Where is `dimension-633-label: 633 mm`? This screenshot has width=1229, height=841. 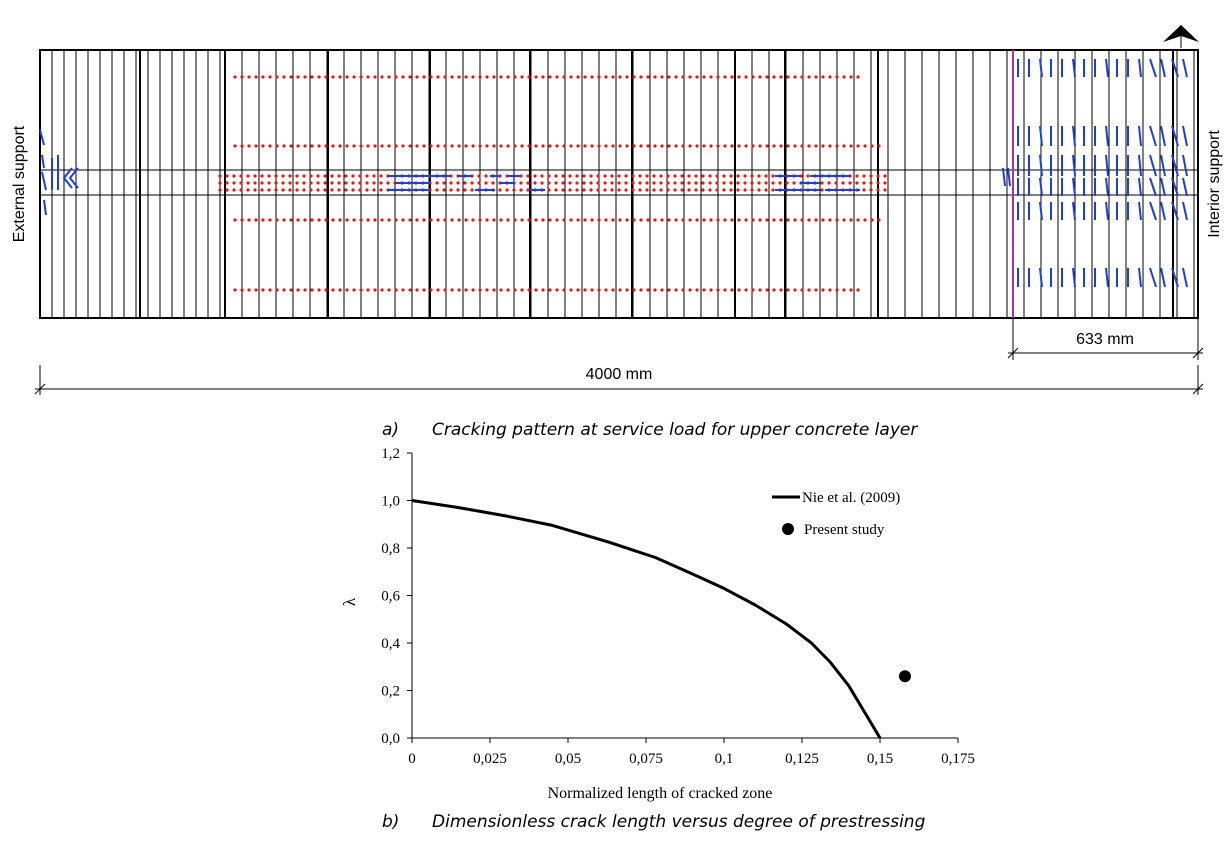 dimension-633-label: 633 mm is located at coordinates (1105, 339).